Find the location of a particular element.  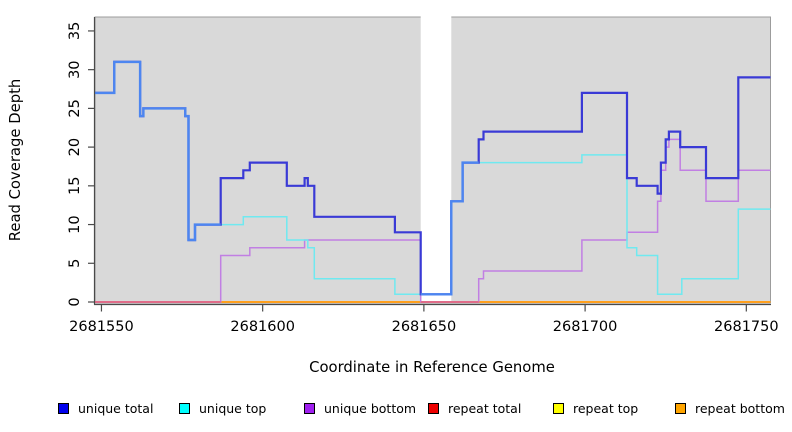

x-tick-label: 2681650 is located at coordinates (424, 327).